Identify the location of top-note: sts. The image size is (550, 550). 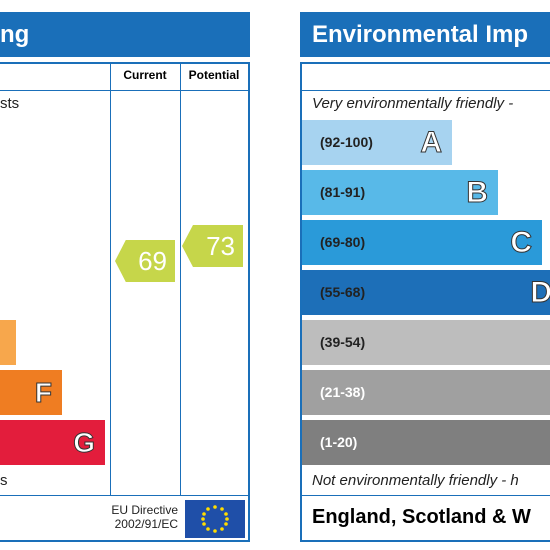
(10, 103).